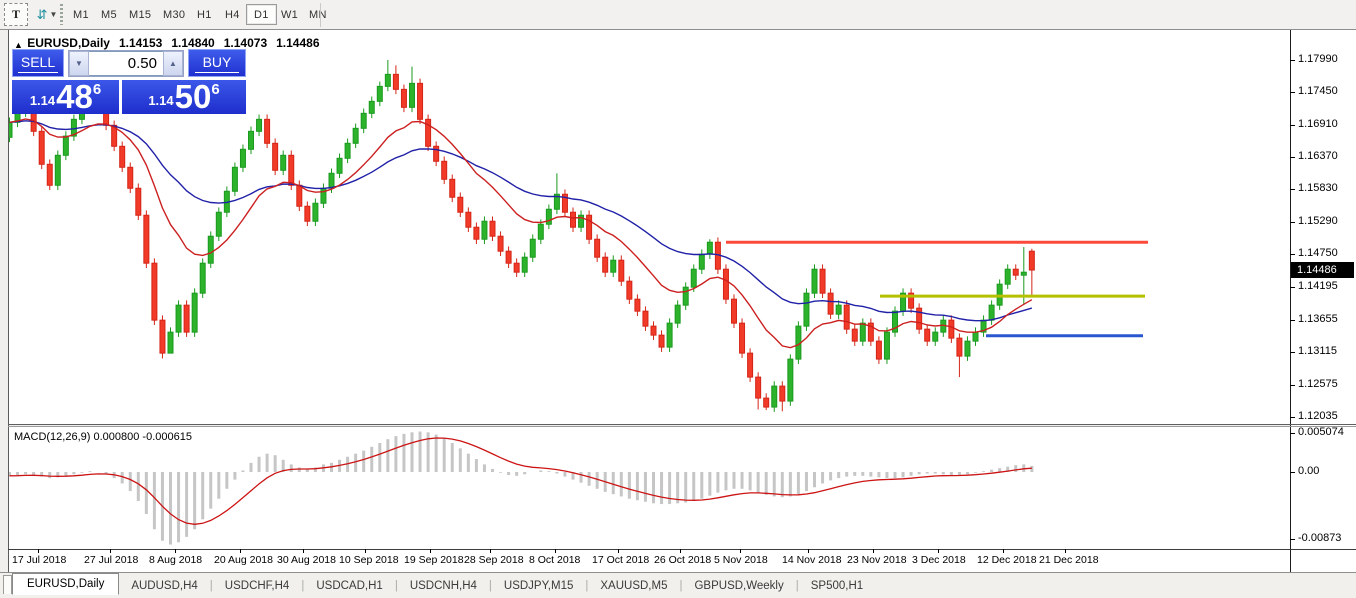 This screenshot has width=1356, height=598. I want to click on pane-splitter-highlight, so click(682, 426).